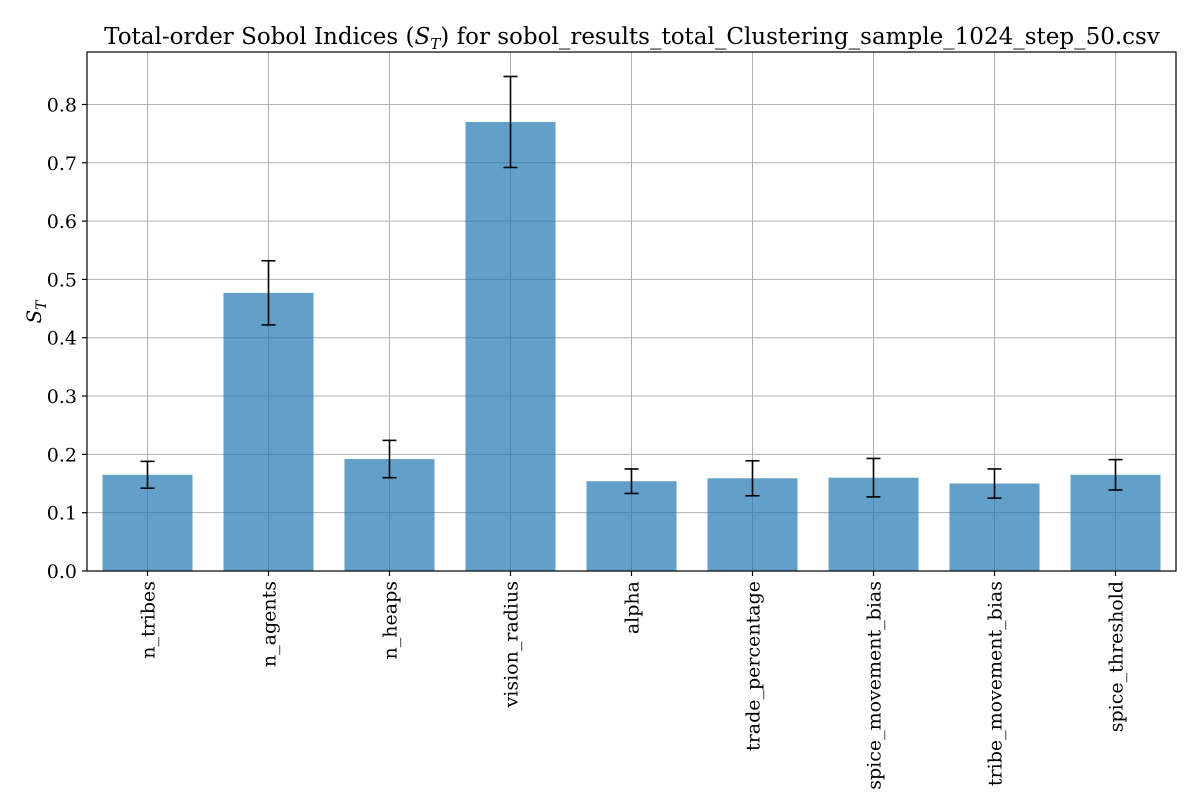 Image resolution: width=1200 pixels, height=800 pixels. What do you see at coordinates (423, 37) in the screenshot?
I see `title-symbol: S` at bounding box center [423, 37].